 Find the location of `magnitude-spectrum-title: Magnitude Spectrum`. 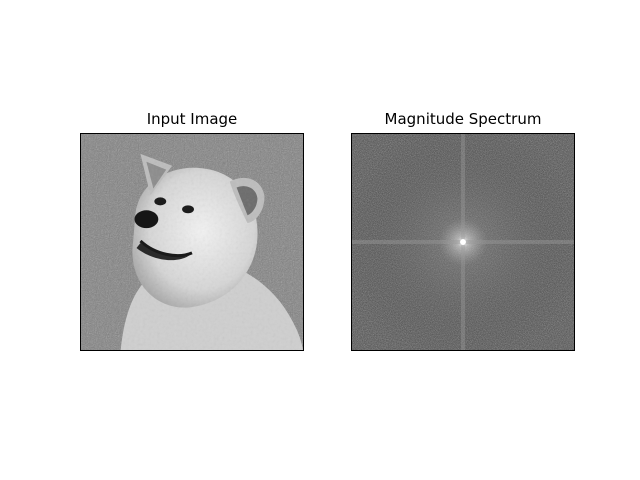

magnitude-spectrum-title: Magnitude Spectrum is located at coordinates (463, 119).